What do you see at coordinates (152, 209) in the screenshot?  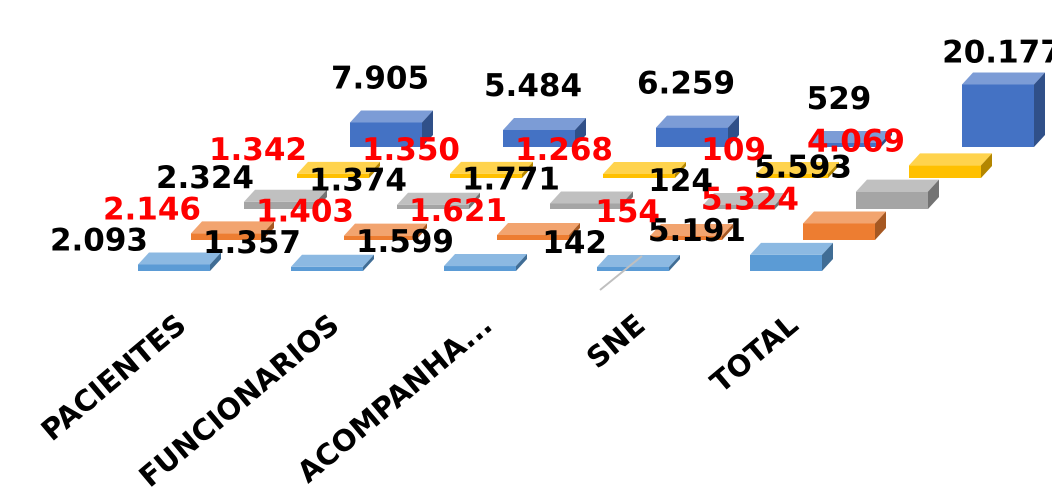 I see `data-label: 2.146` at bounding box center [152, 209].